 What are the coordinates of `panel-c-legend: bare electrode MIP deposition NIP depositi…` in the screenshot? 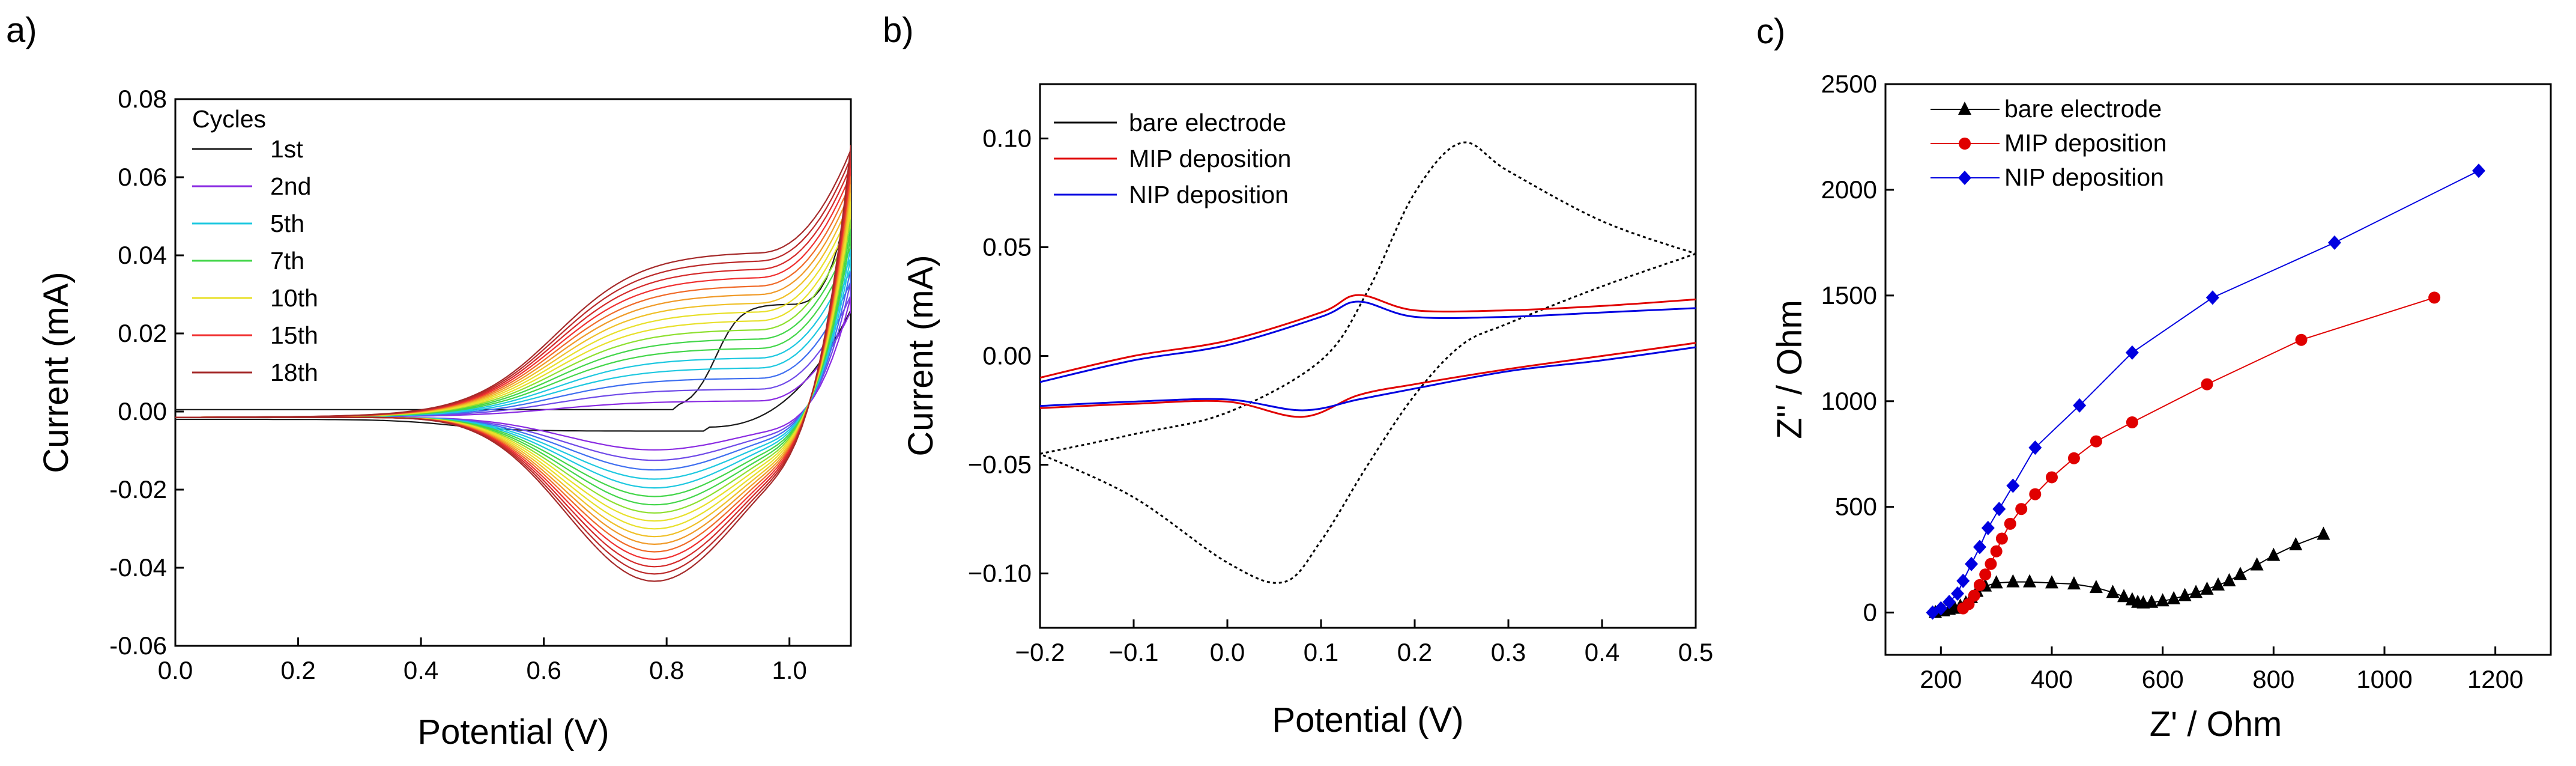 It's located at (2048, 143).